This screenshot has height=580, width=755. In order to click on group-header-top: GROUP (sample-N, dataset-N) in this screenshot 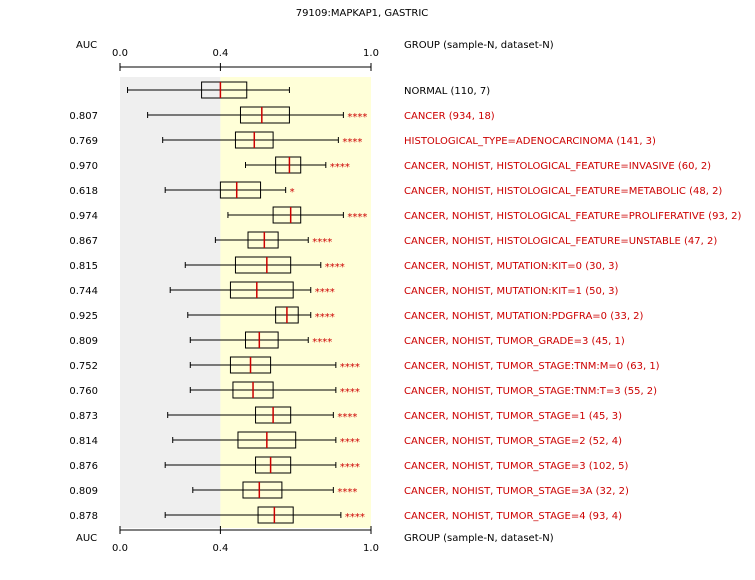, I will do `click(479, 45)`.